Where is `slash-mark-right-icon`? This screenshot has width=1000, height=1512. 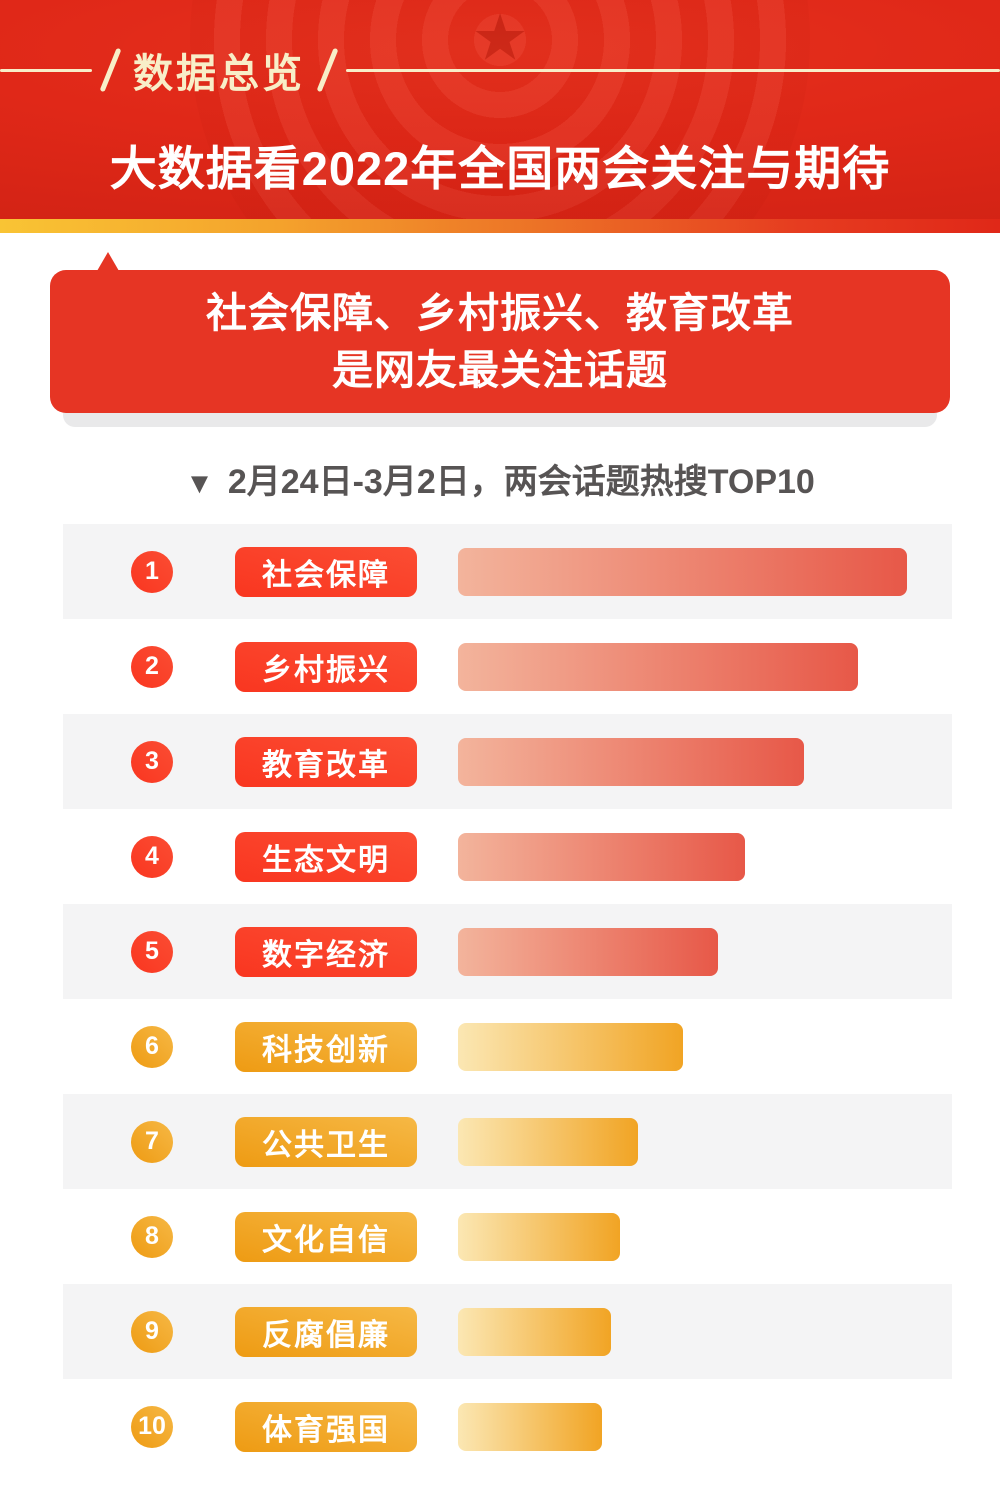 slash-mark-right-icon is located at coordinates (327, 70).